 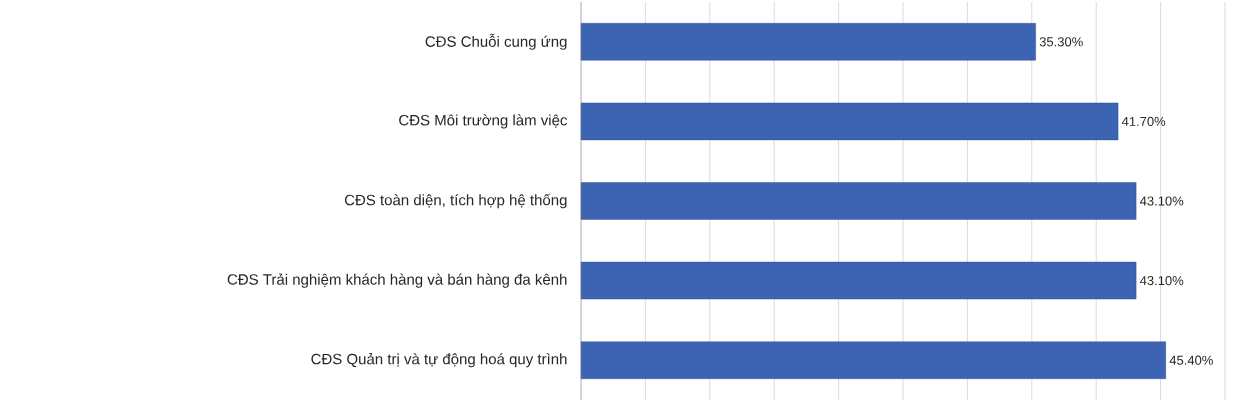 I want to click on y-tick-label: CĐS Môi trường làm việc, so click(x=483, y=121).